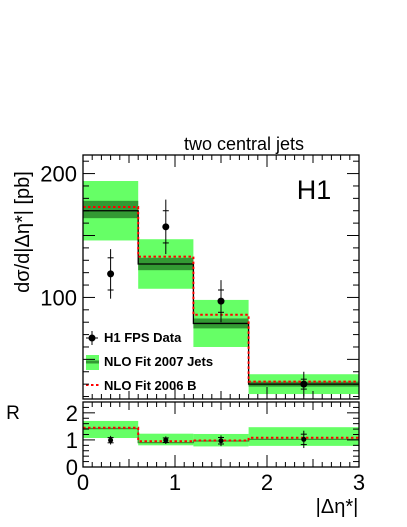 This screenshot has width=407, height=527. What do you see at coordinates (158, 361) in the screenshot?
I see `legend-label-band: NLO Fit 2007 Jets` at bounding box center [158, 361].